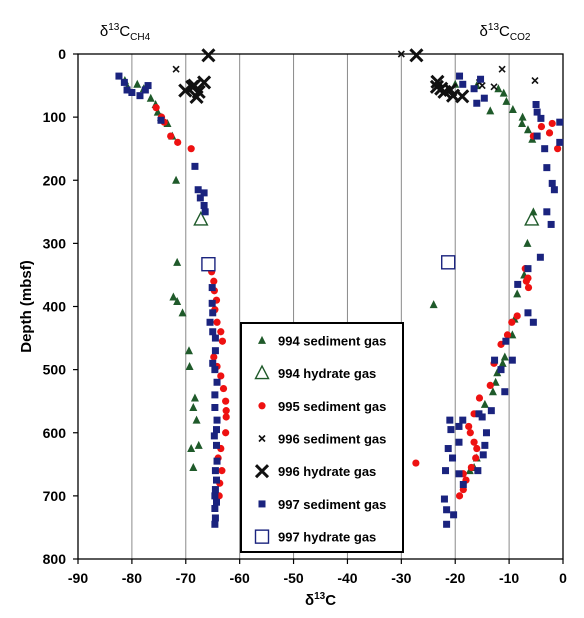  Describe the element at coordinates (55, 559) in the screenshot. I see `y-tick-label: 800` at that location.